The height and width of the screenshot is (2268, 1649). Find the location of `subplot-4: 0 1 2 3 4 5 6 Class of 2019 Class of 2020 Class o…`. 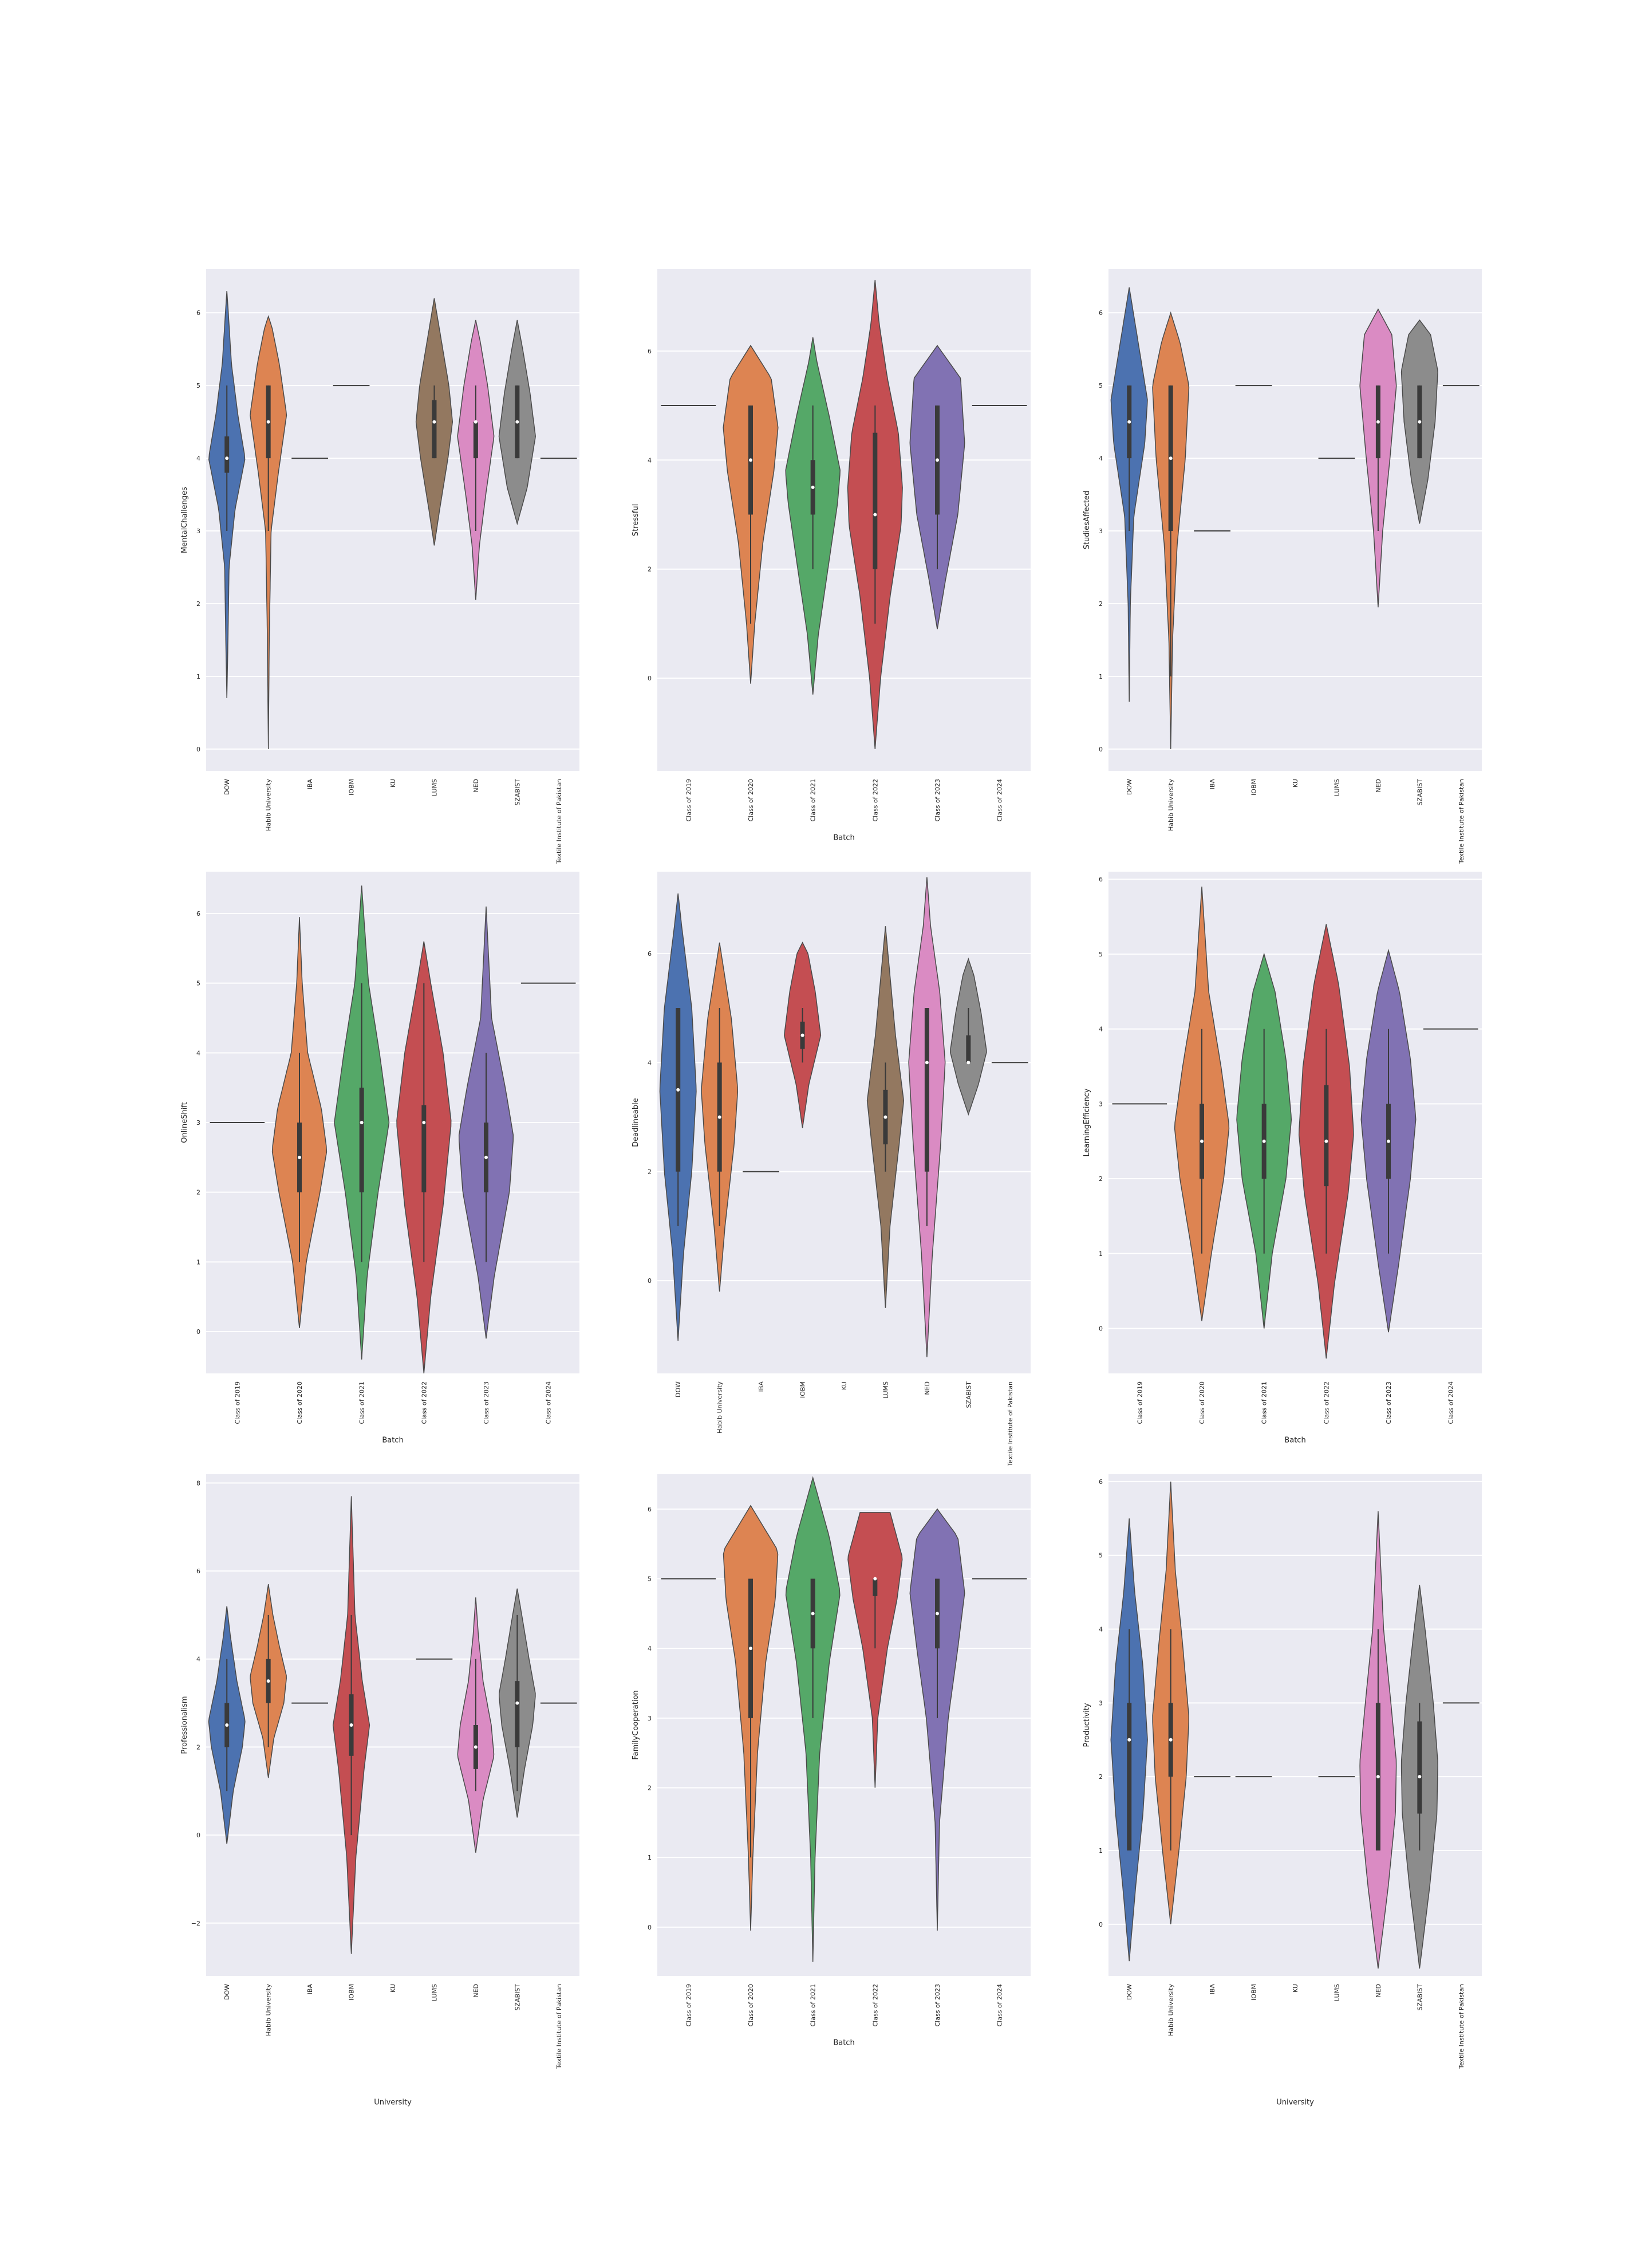

subplot-4: 0 1 2 3 4 5 6 Class of 2019 Class of 2020 Class o… is located at coordinates (380, 1158).